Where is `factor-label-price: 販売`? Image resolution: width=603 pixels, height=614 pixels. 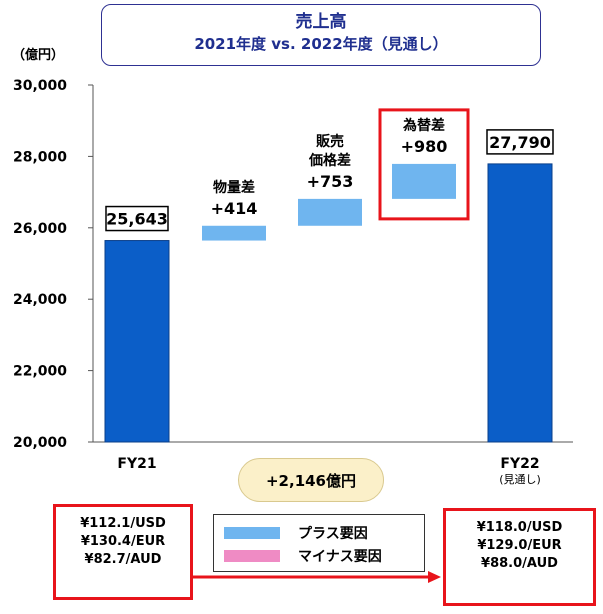 factor-label-price: 販売 is located at coordinates (330, 141).